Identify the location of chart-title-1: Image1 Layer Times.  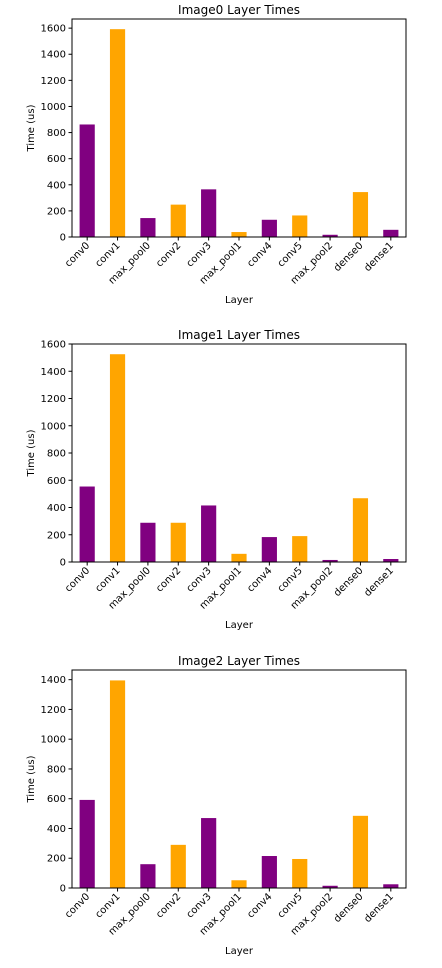
(239, 335).